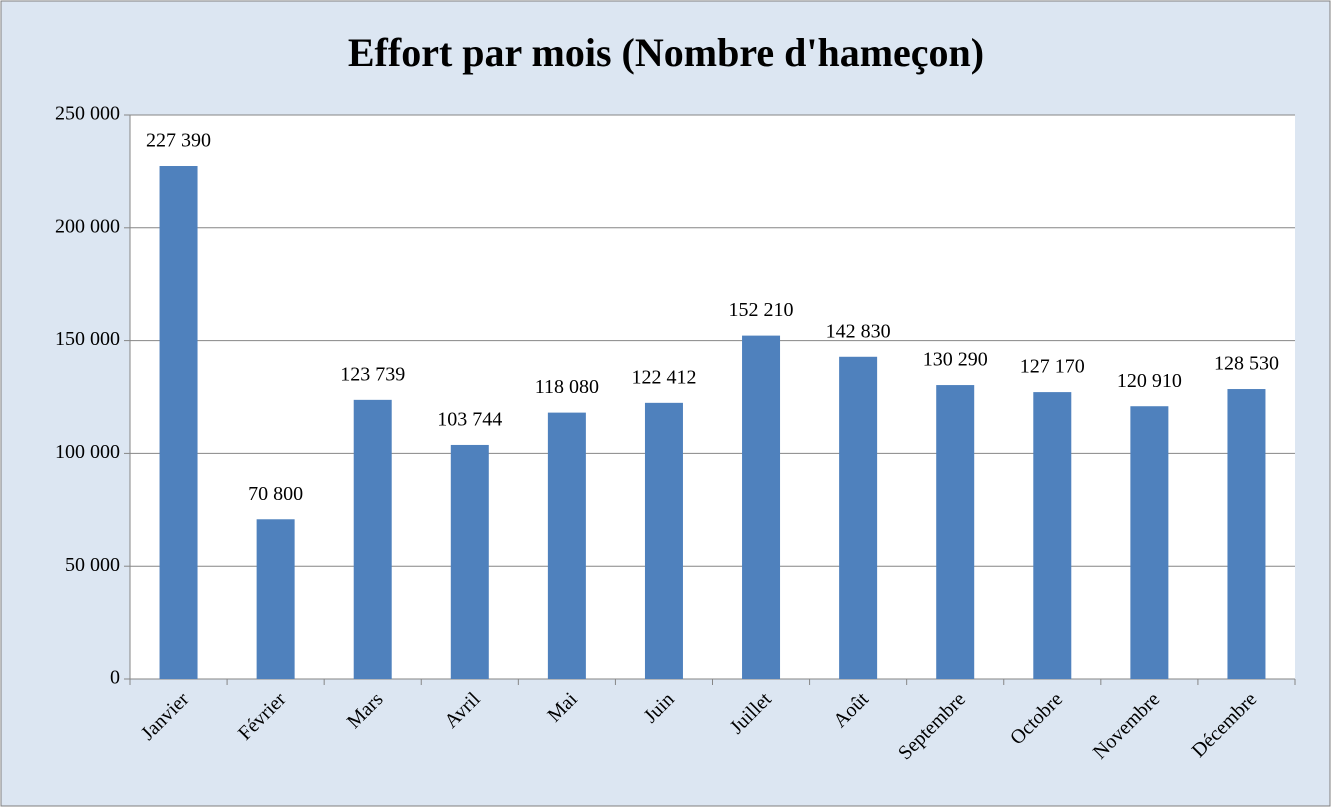 Image resolution: width=1331 pixels, height=807 pixels. What do you see at coordinates (92, 565) in the screenshot?
I see `y-tick-label: 50 000` at bounding box center [92, 565].